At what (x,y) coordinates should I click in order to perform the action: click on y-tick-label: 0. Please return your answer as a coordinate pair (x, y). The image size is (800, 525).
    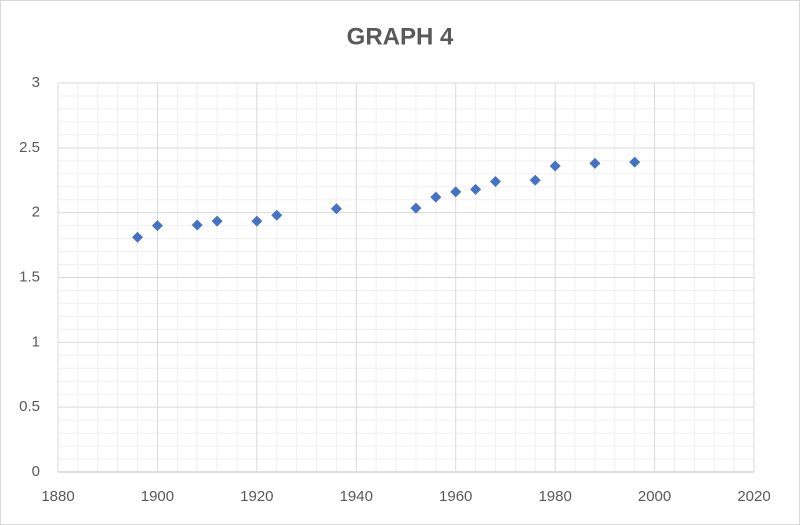
    Looking at the image, I should click on (36, 471).